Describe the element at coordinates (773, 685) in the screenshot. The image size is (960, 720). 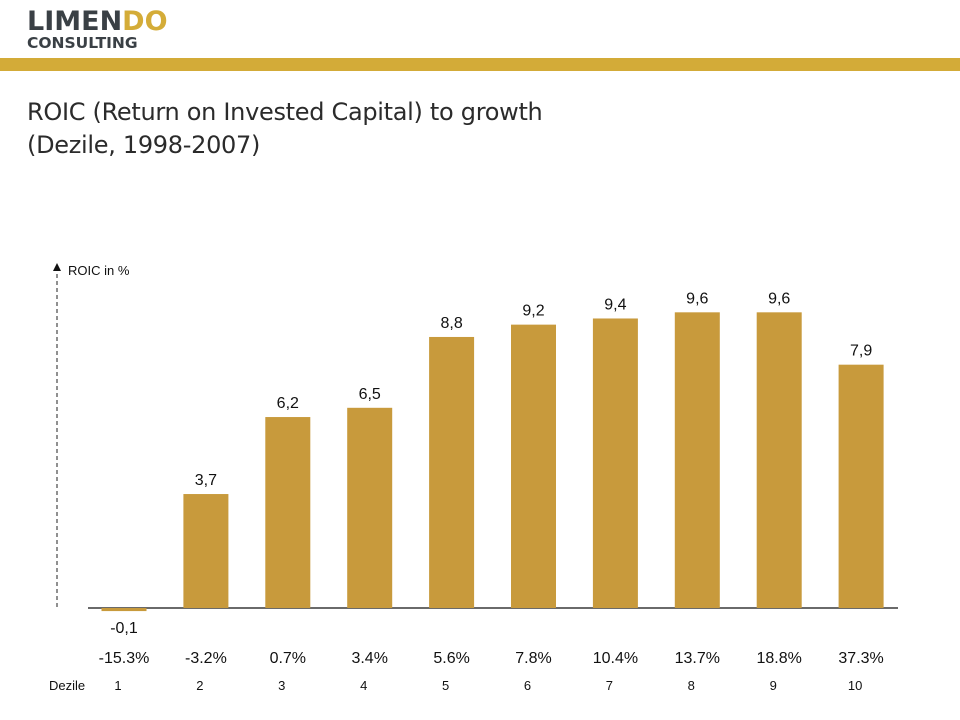
I see `category-label: 9` at that location.